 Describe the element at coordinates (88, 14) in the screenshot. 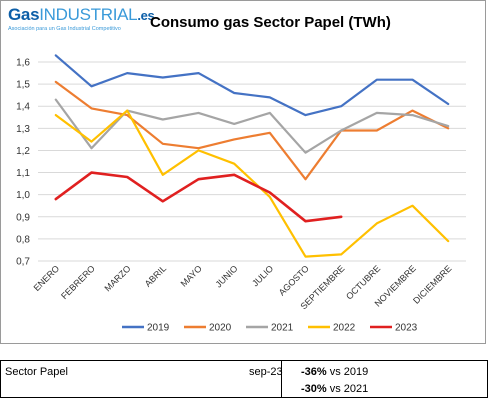

I see `logo-industrial: INDUSTRIAL` at that location.